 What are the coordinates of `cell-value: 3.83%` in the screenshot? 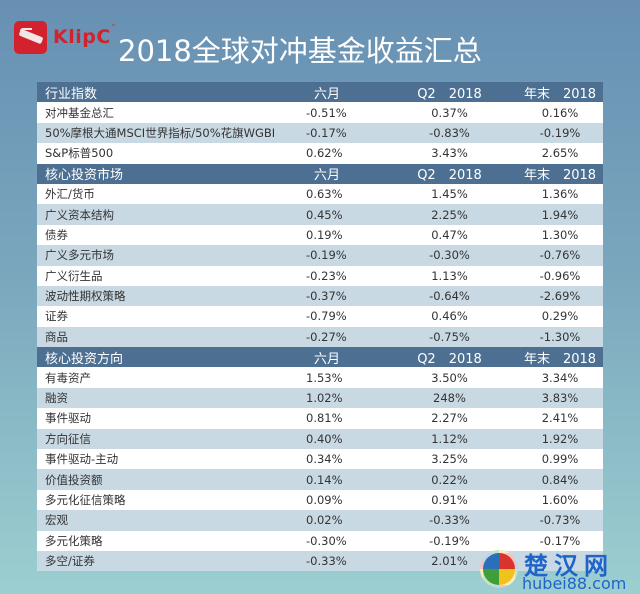 It's located at (560, 398).